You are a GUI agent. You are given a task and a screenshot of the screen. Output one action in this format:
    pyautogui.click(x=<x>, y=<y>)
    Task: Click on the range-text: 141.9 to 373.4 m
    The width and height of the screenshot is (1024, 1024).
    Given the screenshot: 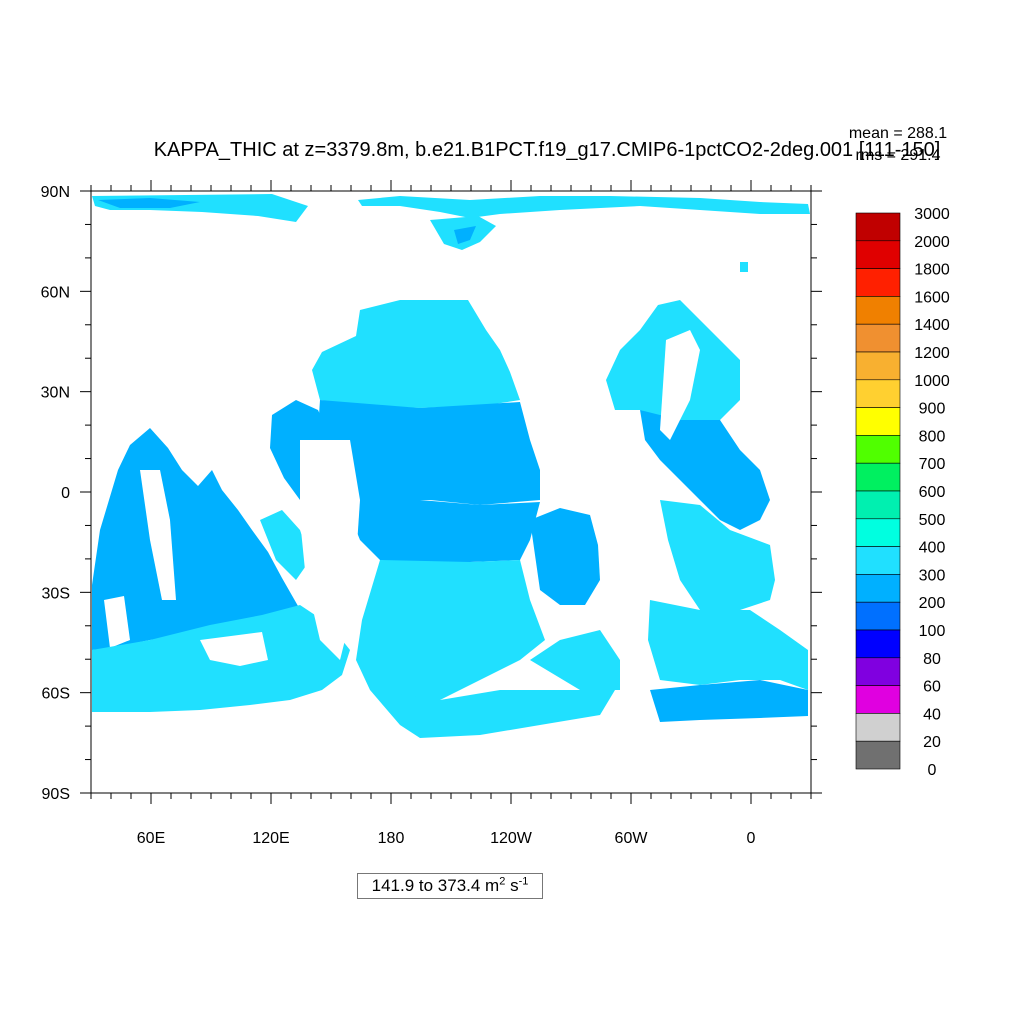 What is the action you would take?
    pyautogui.click(x=435, y=885)
    